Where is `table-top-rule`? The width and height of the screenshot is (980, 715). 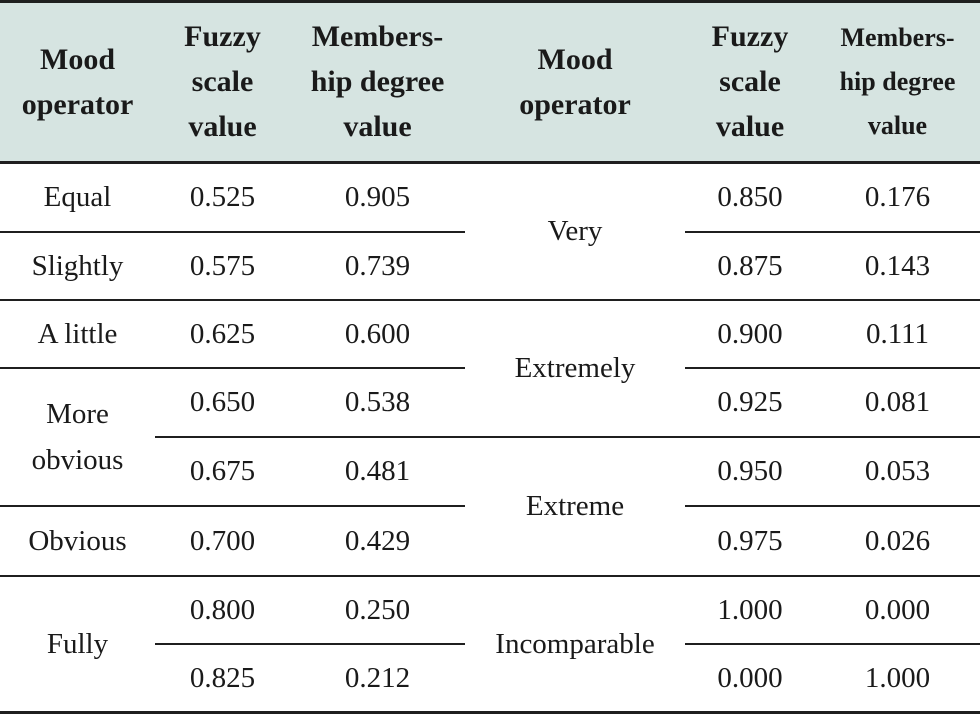 table-top-rule is located at coordinates (490, 1).